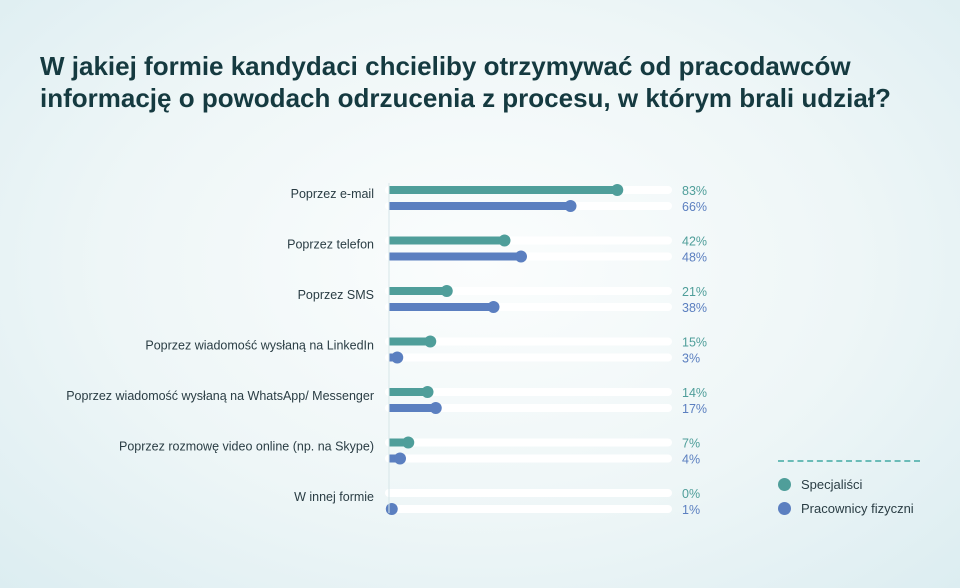  What do you see at coordinates (334, 497) in the screenshot?
I see `category-label-cat-6: W innej formie` at bounding box center [334, 497].